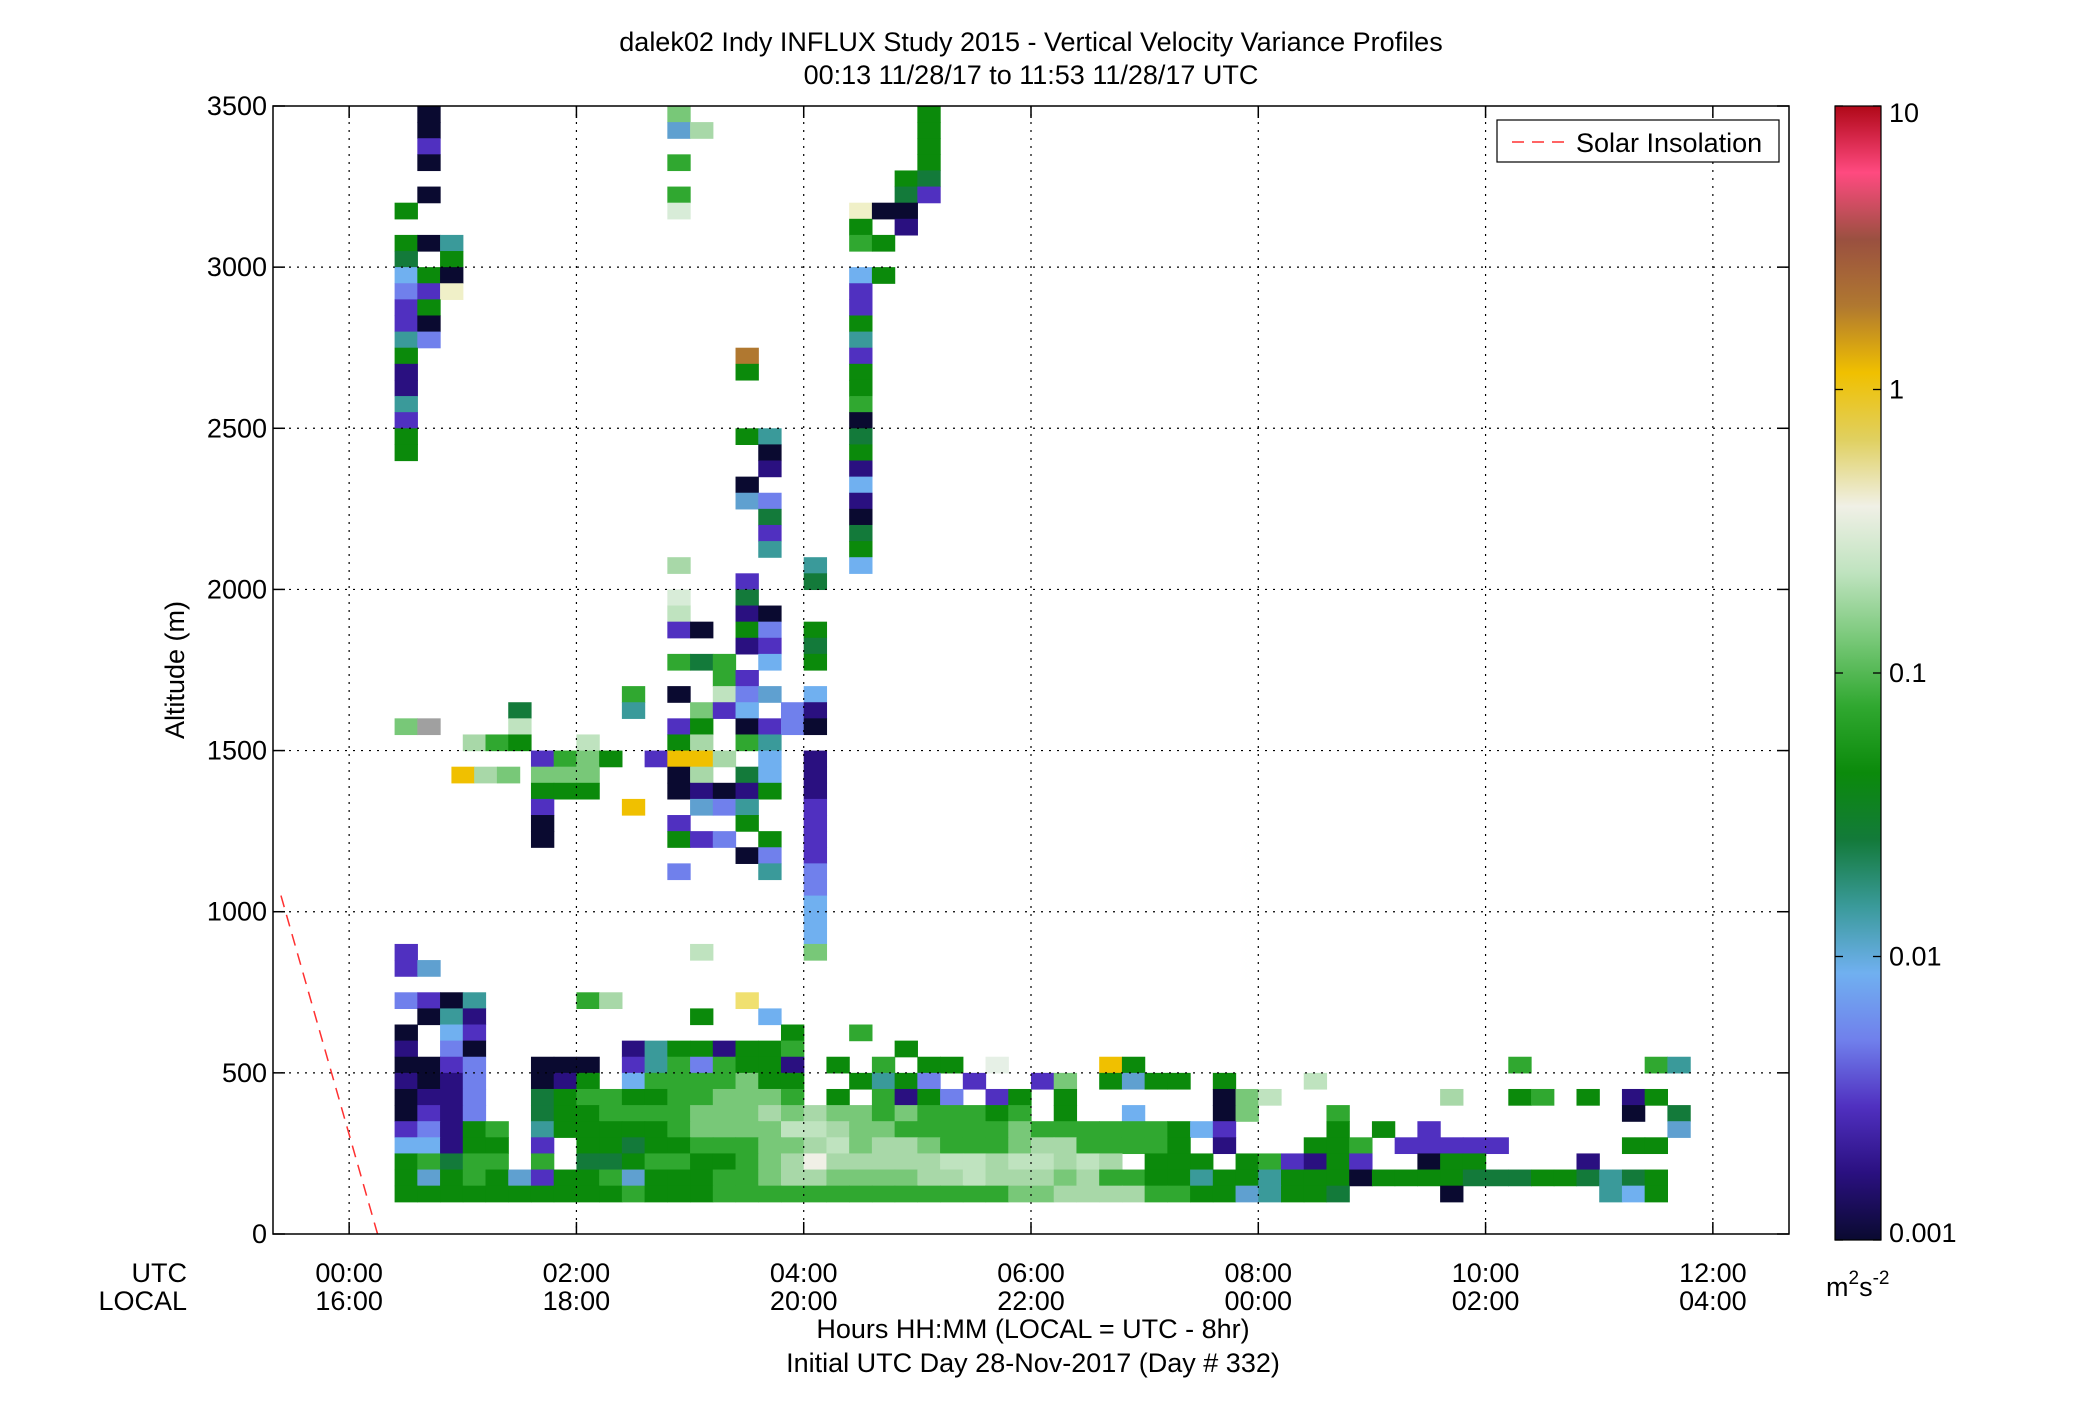  Describe the element at coordinates (1713, 1301) in the screenshot. I see `x-tick-label-local: 04:00` at that location.